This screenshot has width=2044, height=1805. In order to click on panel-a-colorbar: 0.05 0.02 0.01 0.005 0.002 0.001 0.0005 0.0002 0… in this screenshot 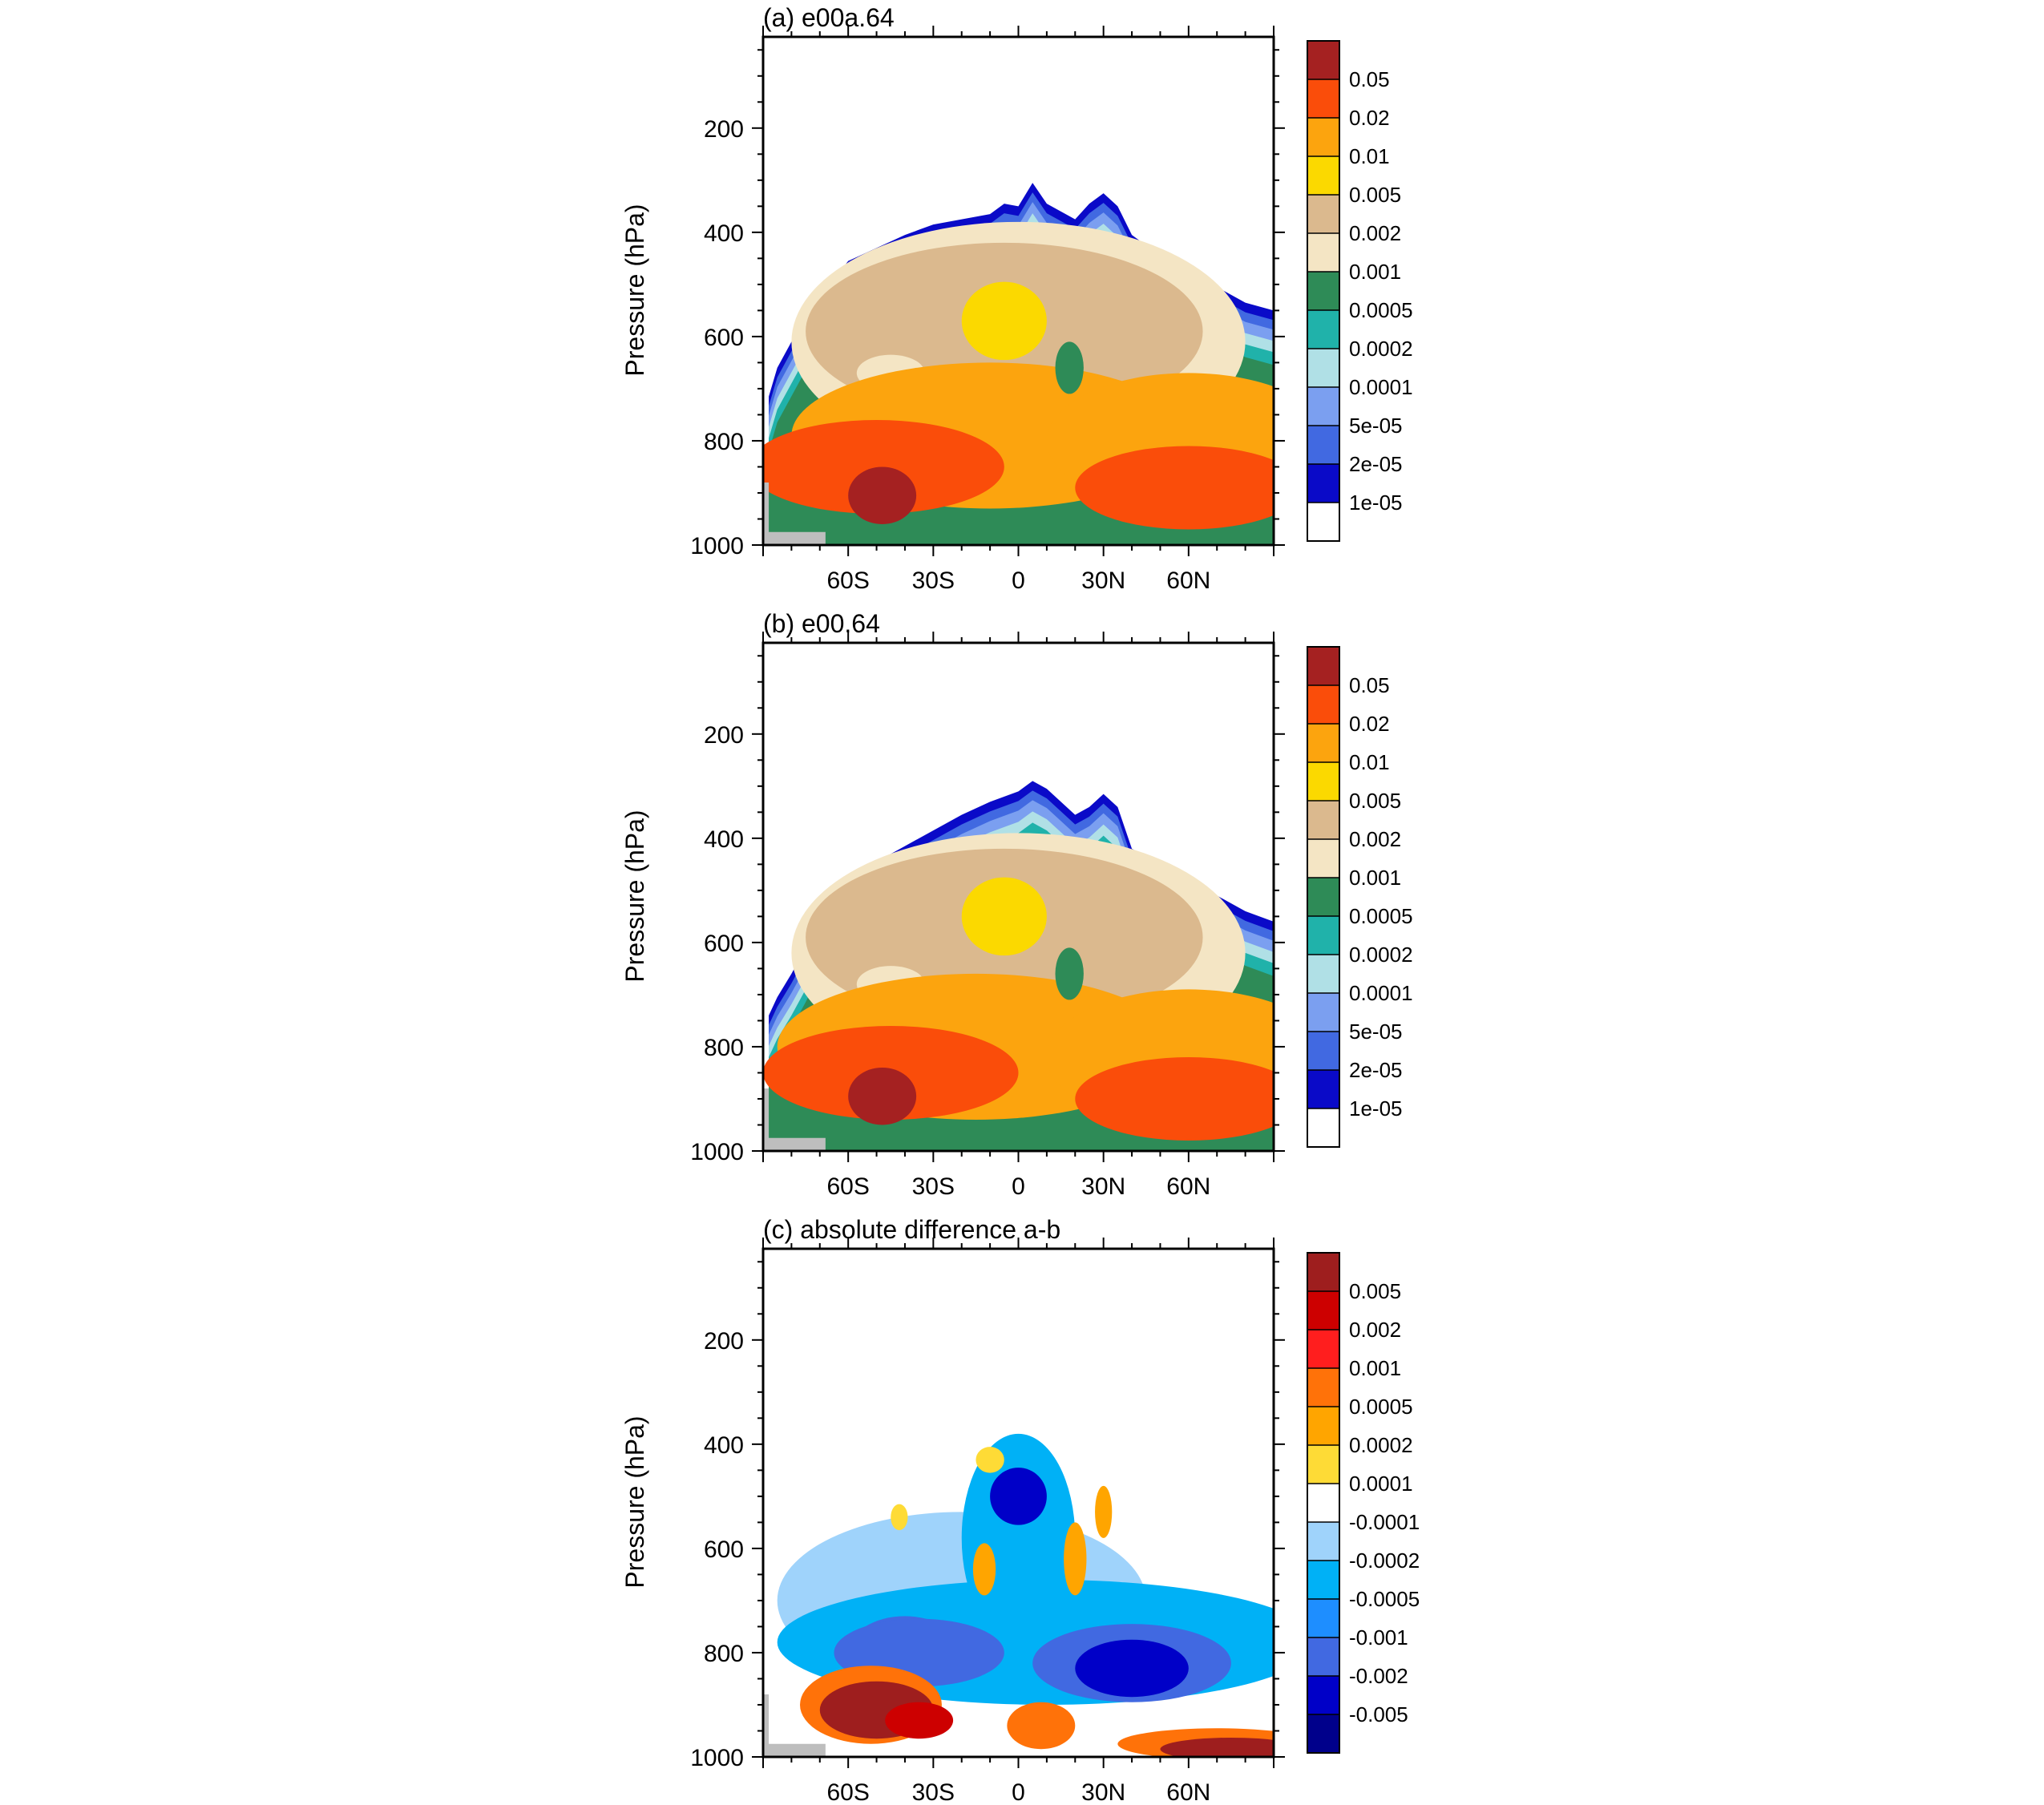, I will do `click(1360, 291)`.